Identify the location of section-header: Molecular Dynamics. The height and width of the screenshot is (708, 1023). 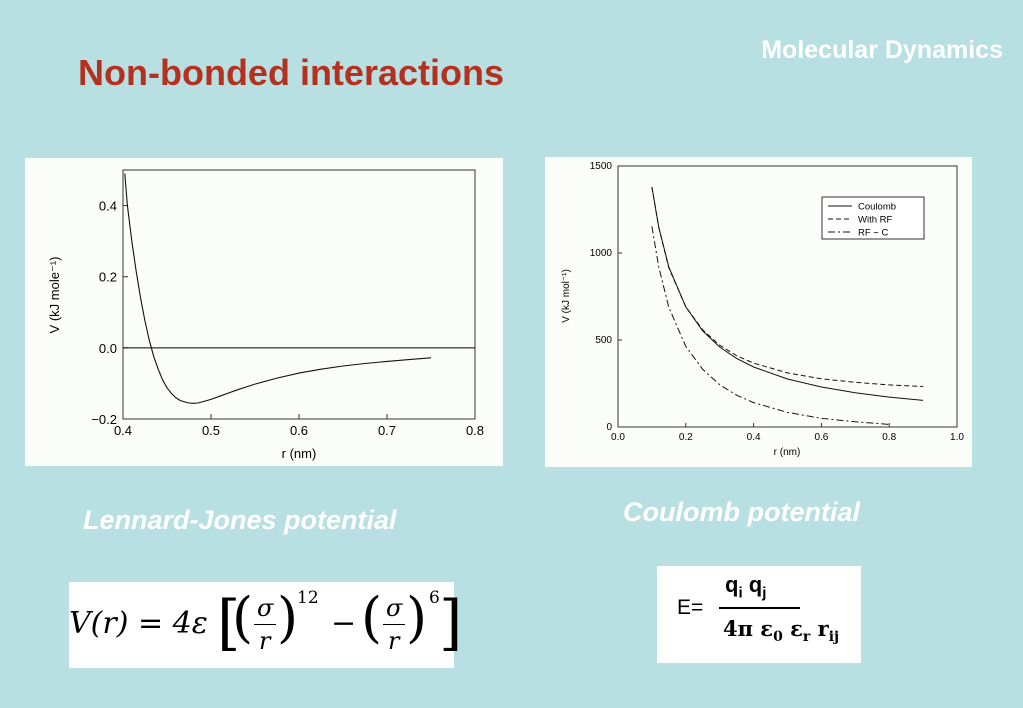
(882, 50).